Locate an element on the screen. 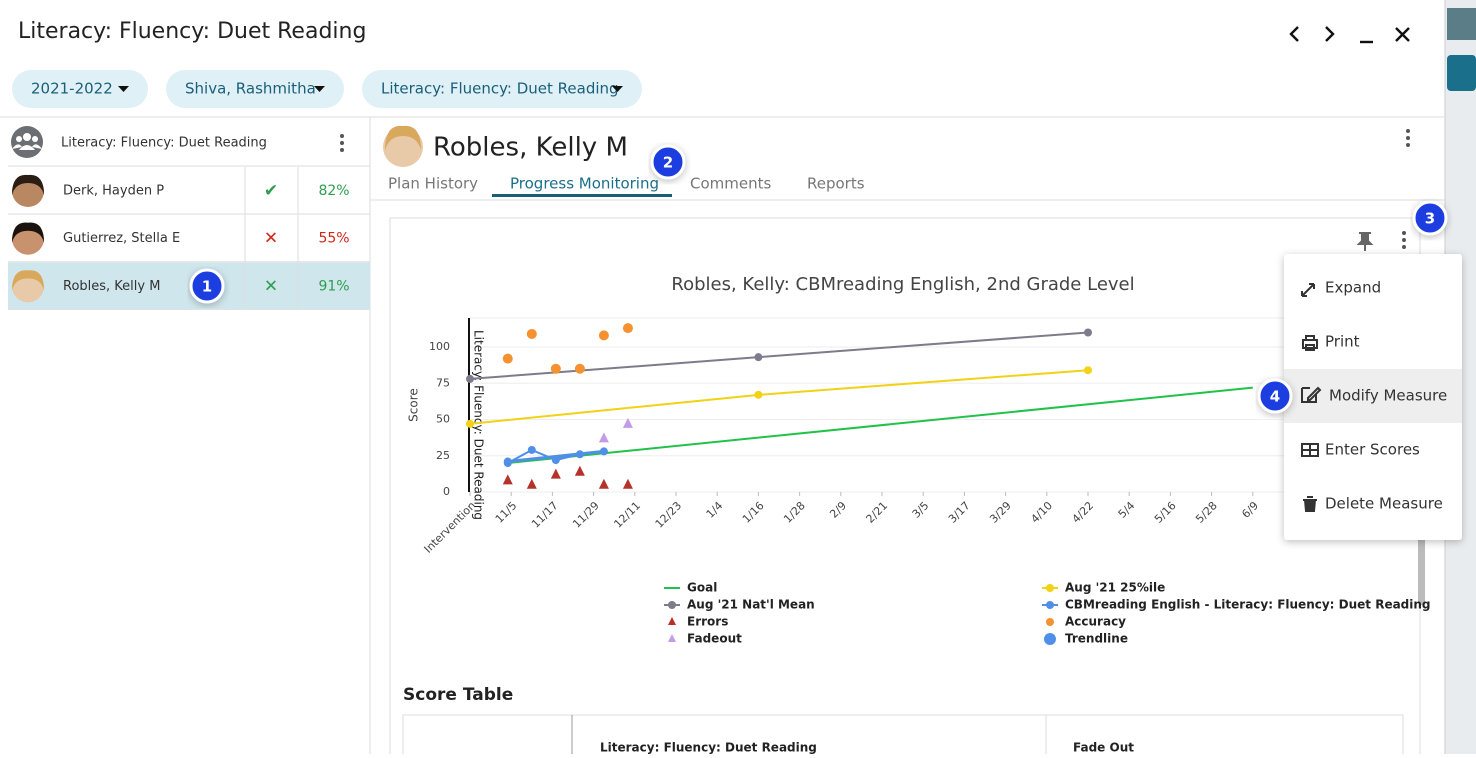  legend-label: Fadeout is located at coordinates (714, 639).